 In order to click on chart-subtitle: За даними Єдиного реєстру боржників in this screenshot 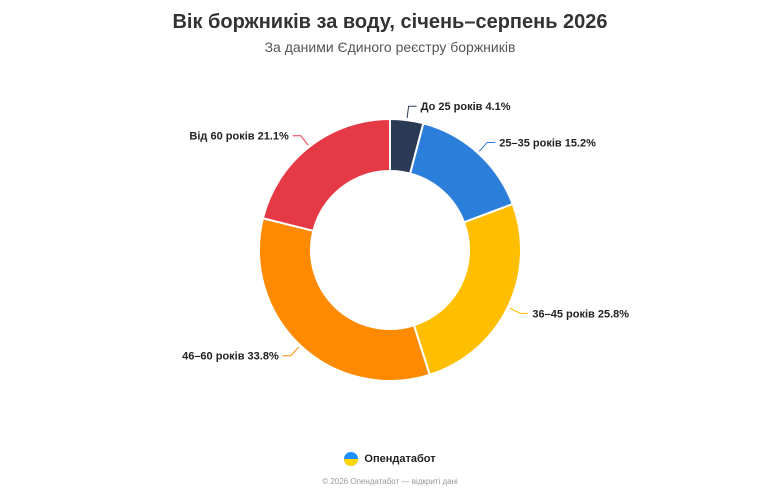, I will do `click(390, 47)`.